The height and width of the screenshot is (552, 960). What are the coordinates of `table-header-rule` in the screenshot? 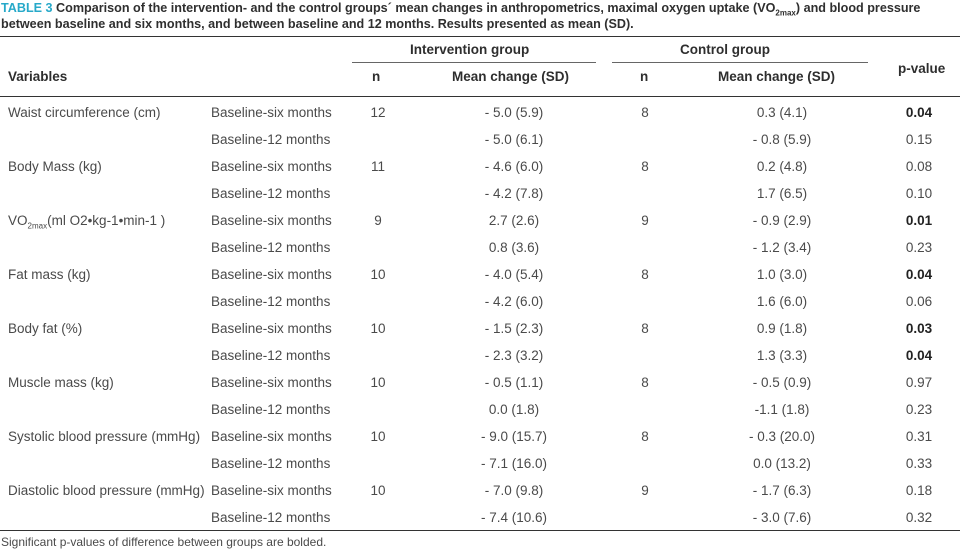 It's located at (480, 96).